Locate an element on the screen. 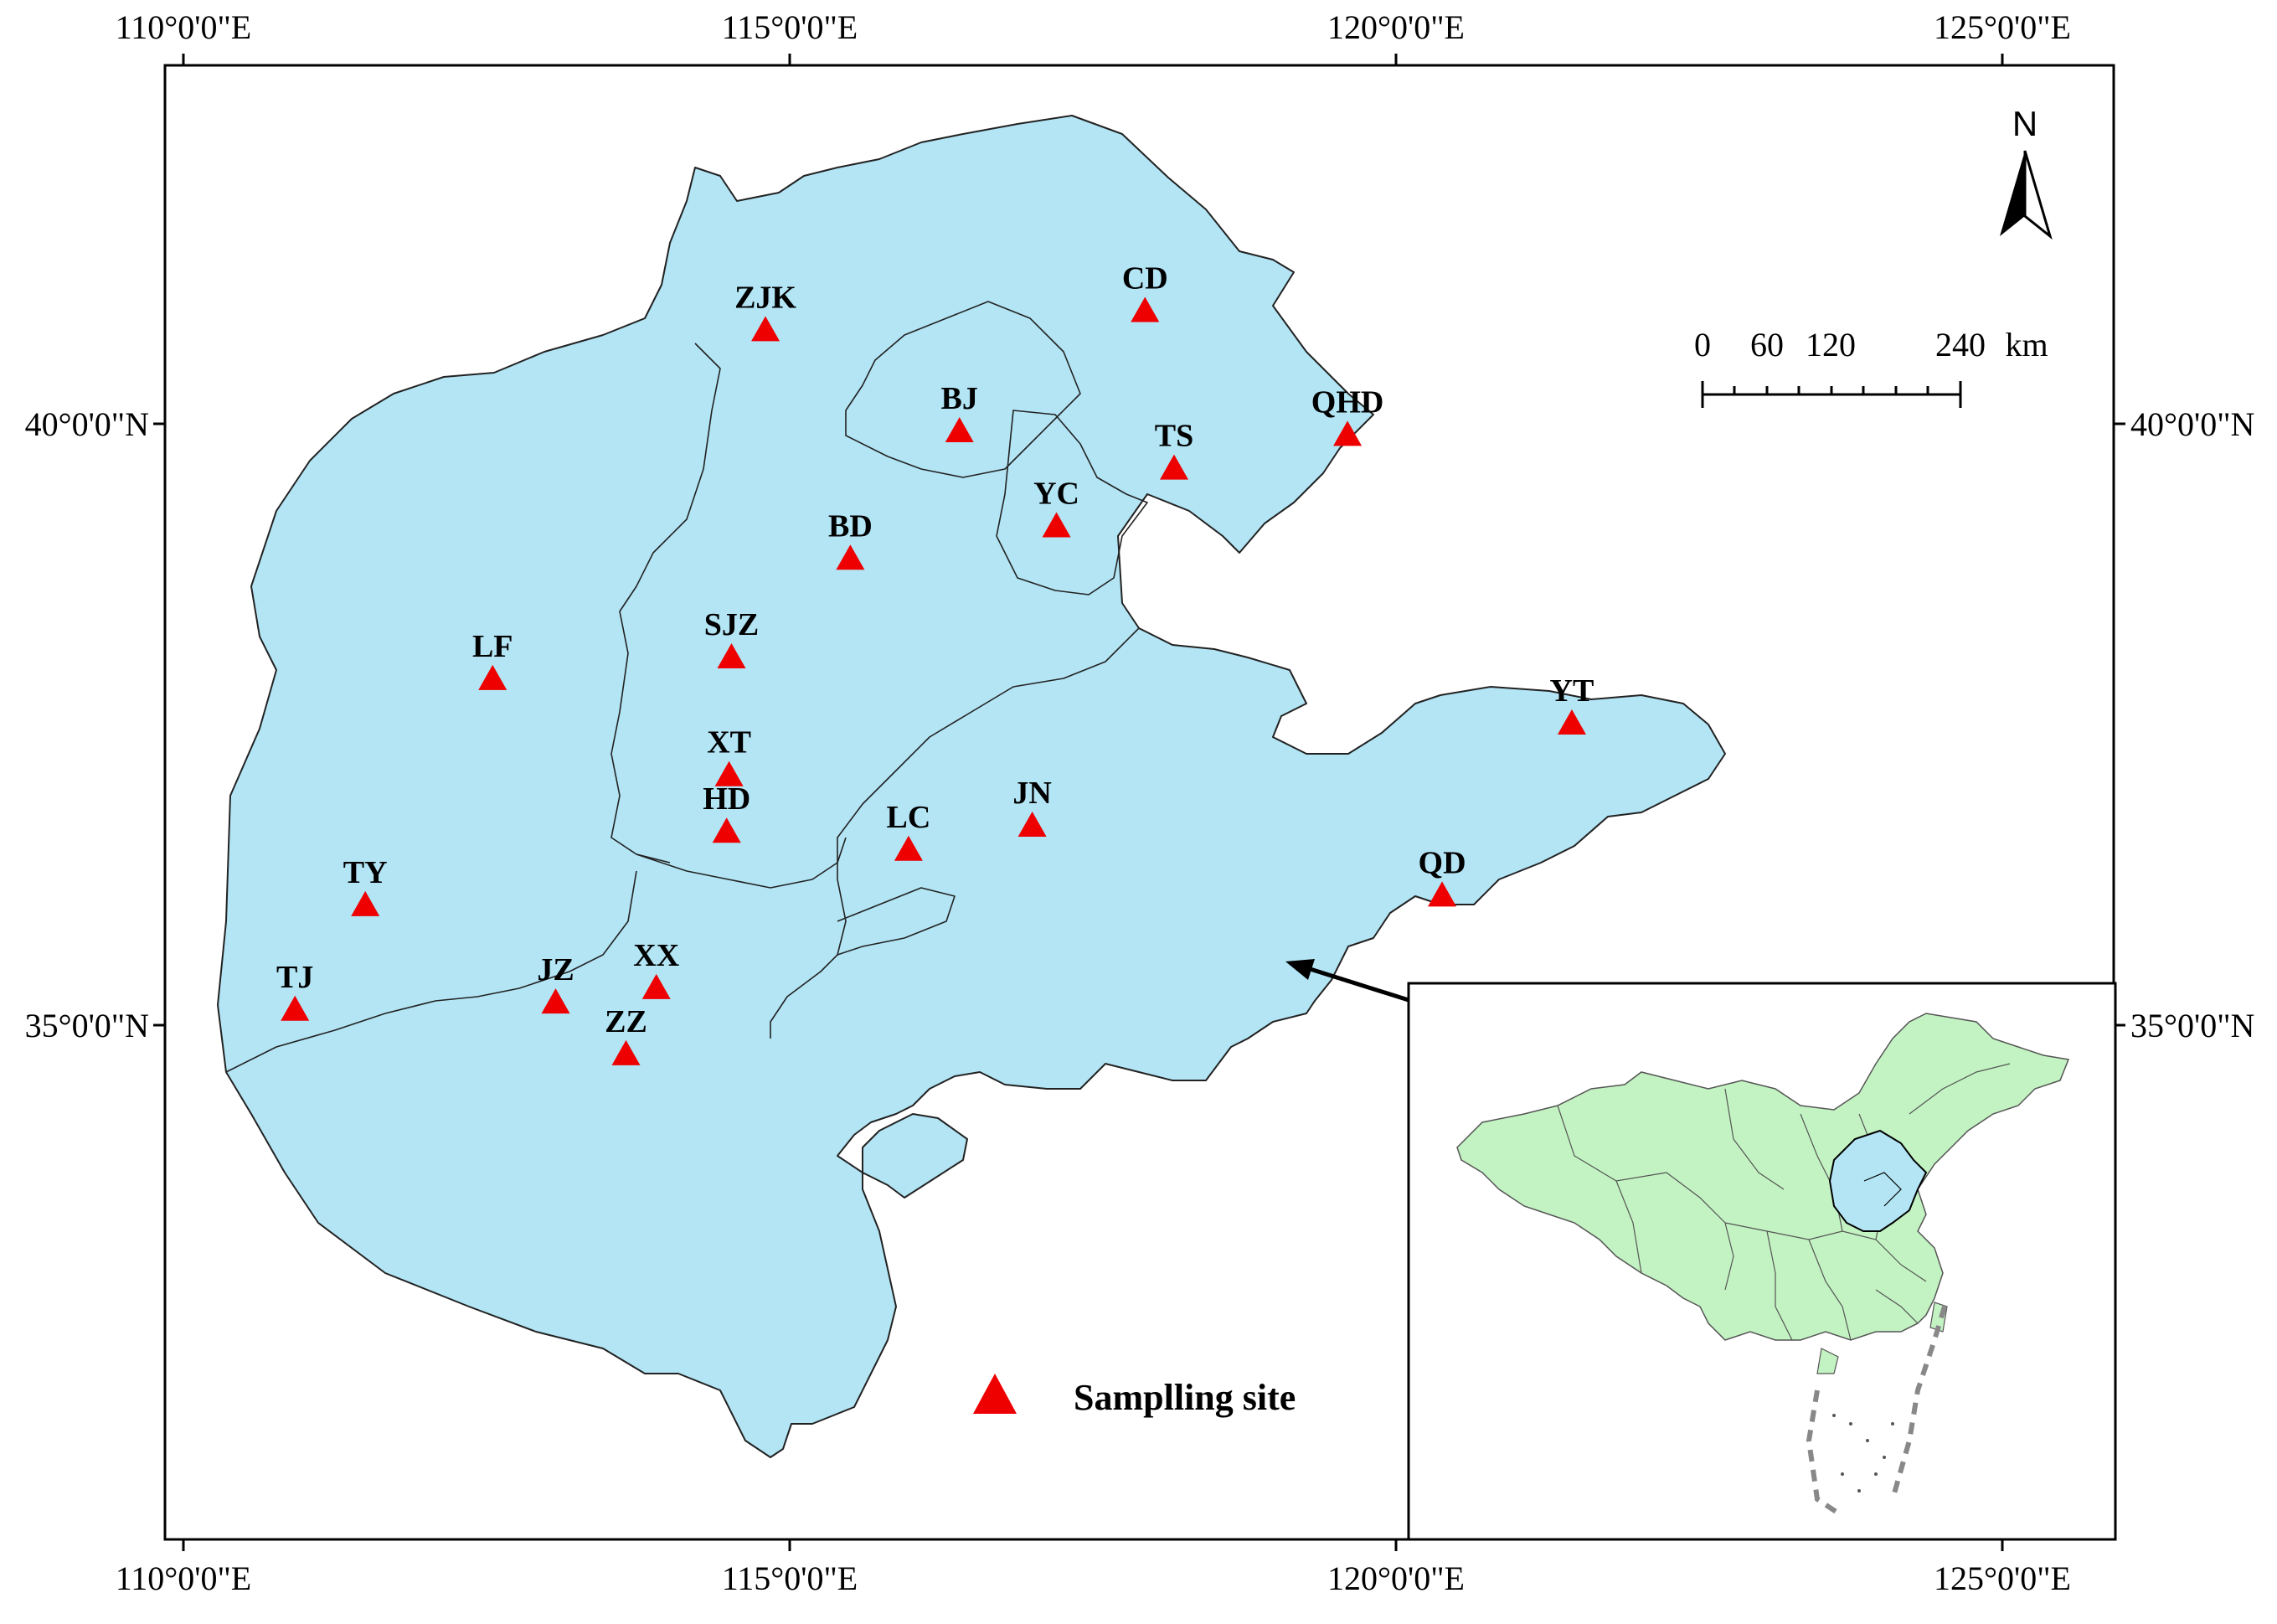 This screenshot has width=2277, height=1624. site-label: BJ is located at coordinates (959, 398).